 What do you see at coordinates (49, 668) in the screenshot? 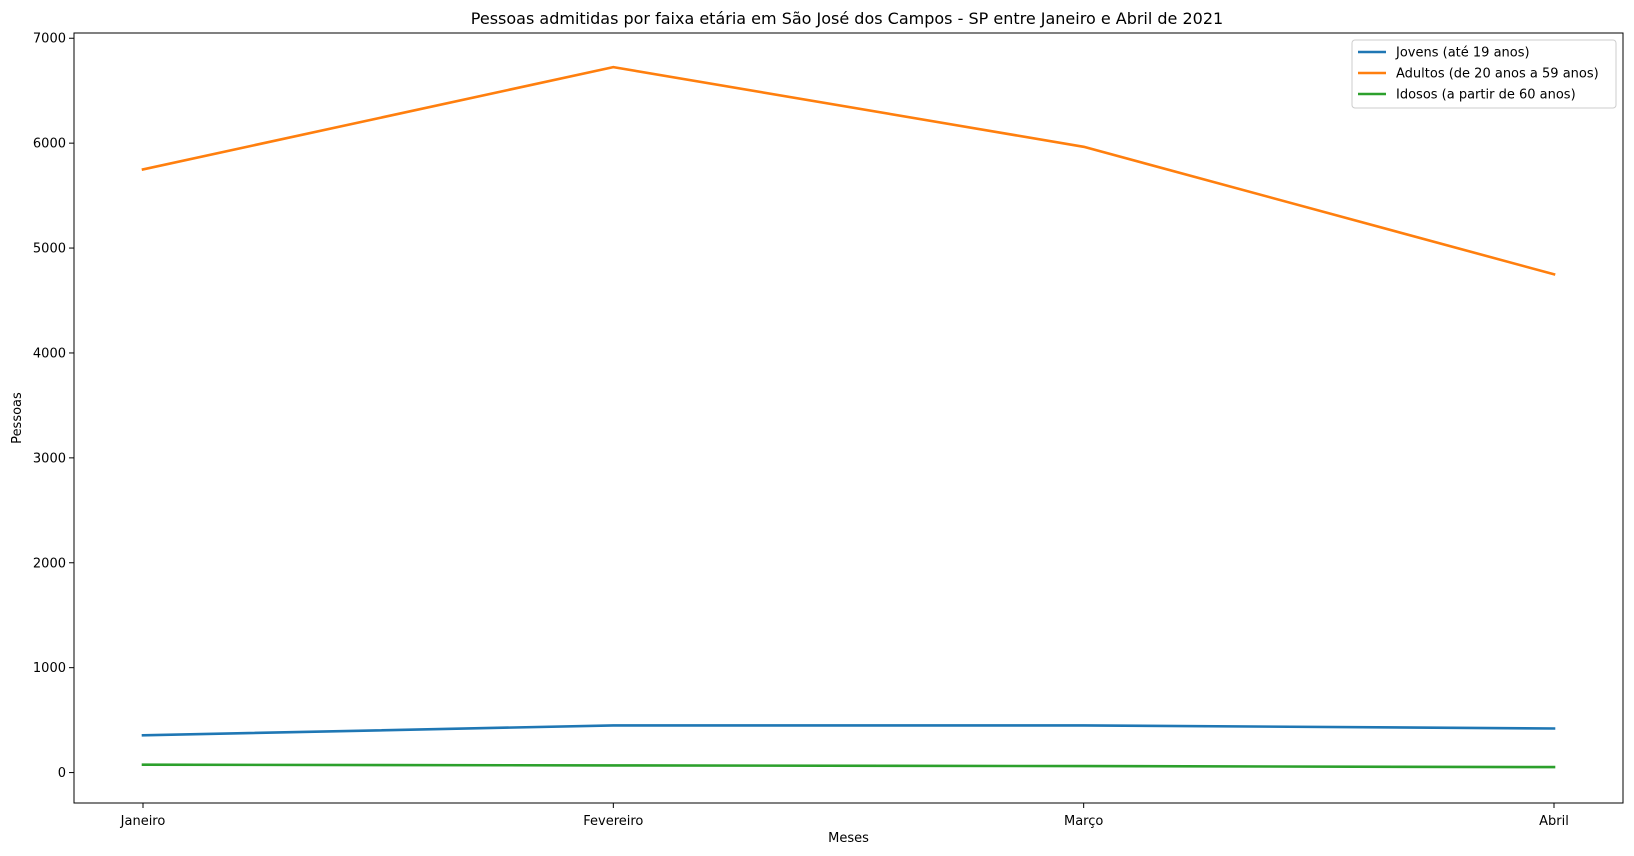
I see `y-tick-label: 1000` at bounding box center [49, 668].